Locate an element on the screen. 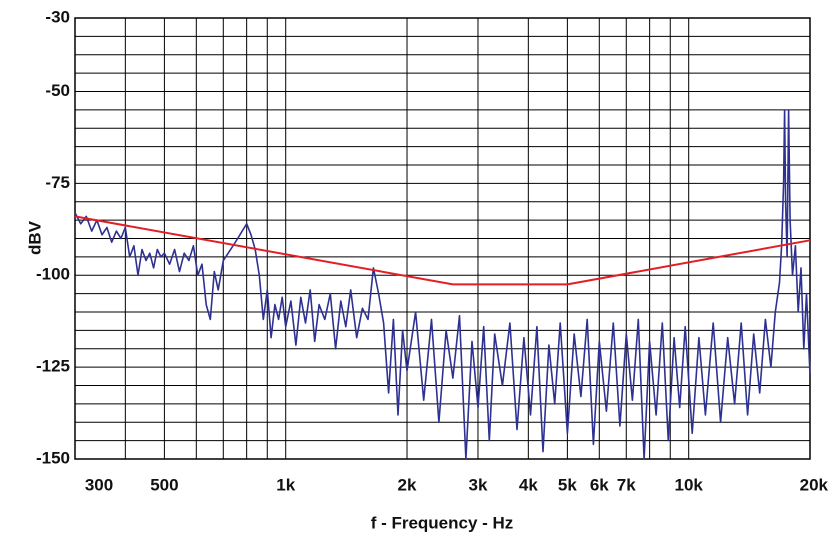 This screenshot has height=542, width=831. y-tick-label: -50 is located at coordinates (57, 90).